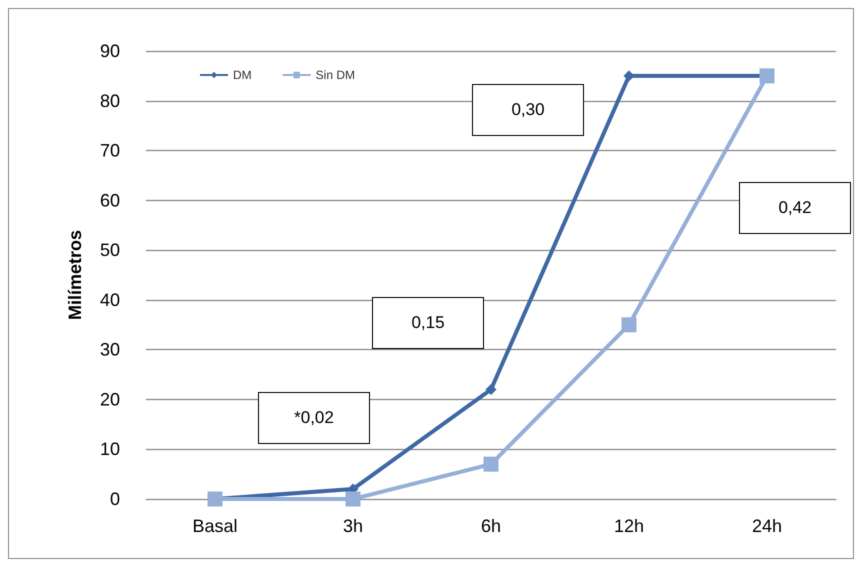  What do you see at coordinates (110, 300) in the screenshot?
I see `y-tick-label: 40` at bounding box center [110, 300].